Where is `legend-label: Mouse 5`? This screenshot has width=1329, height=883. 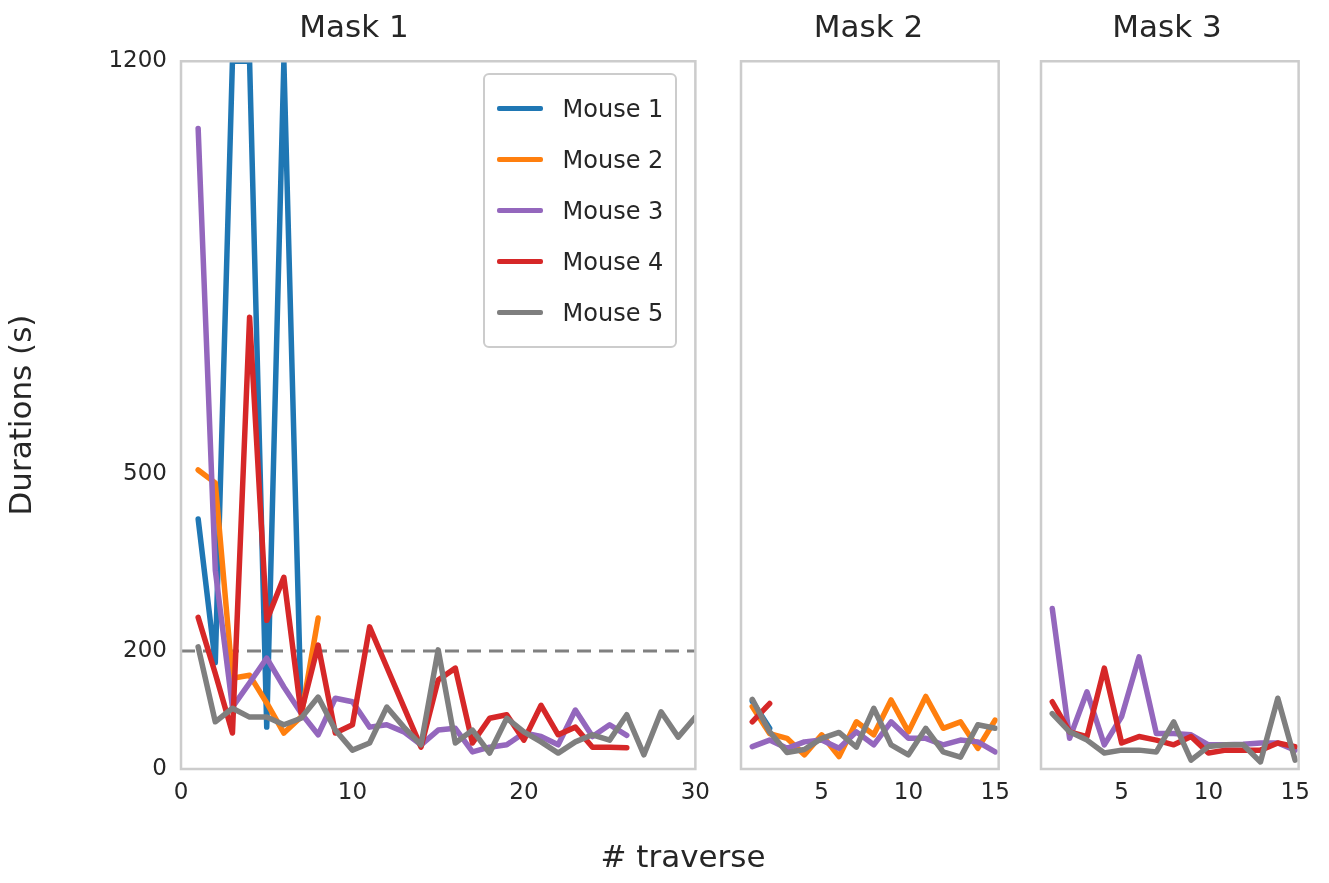 legend-label: Mouse 5 is located at coordinates (613, 312).